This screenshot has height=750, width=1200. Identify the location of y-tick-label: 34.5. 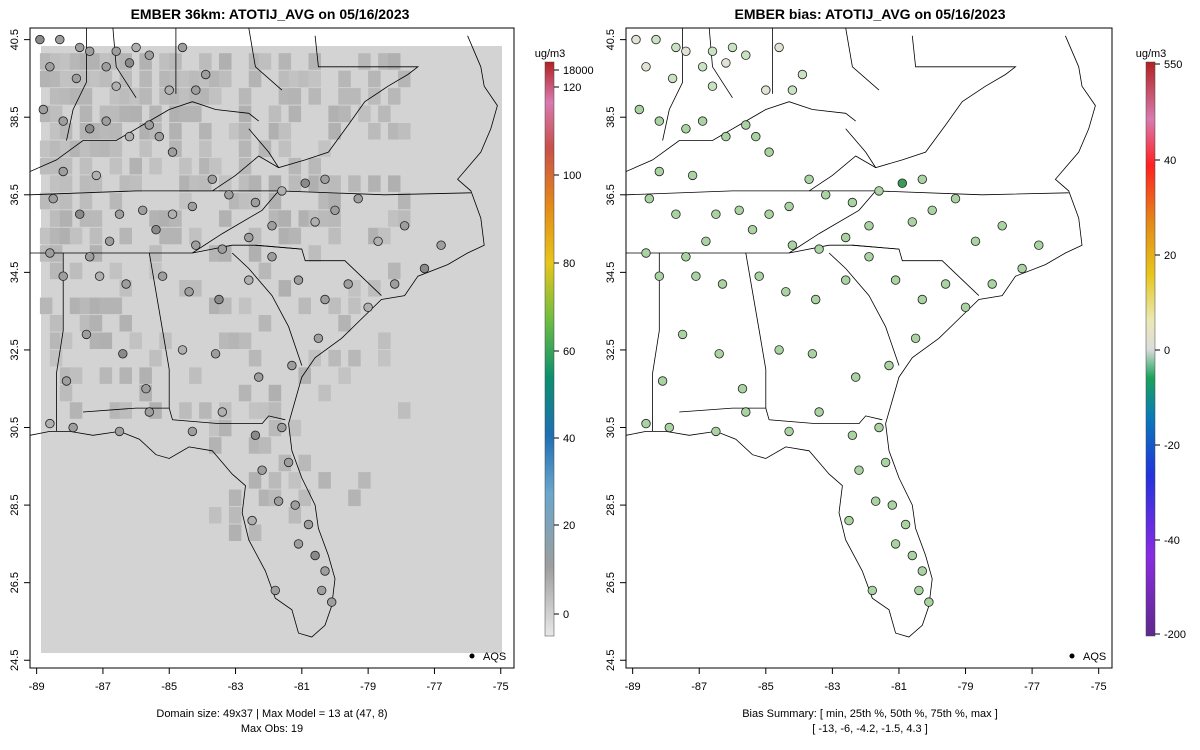
(611, 272).